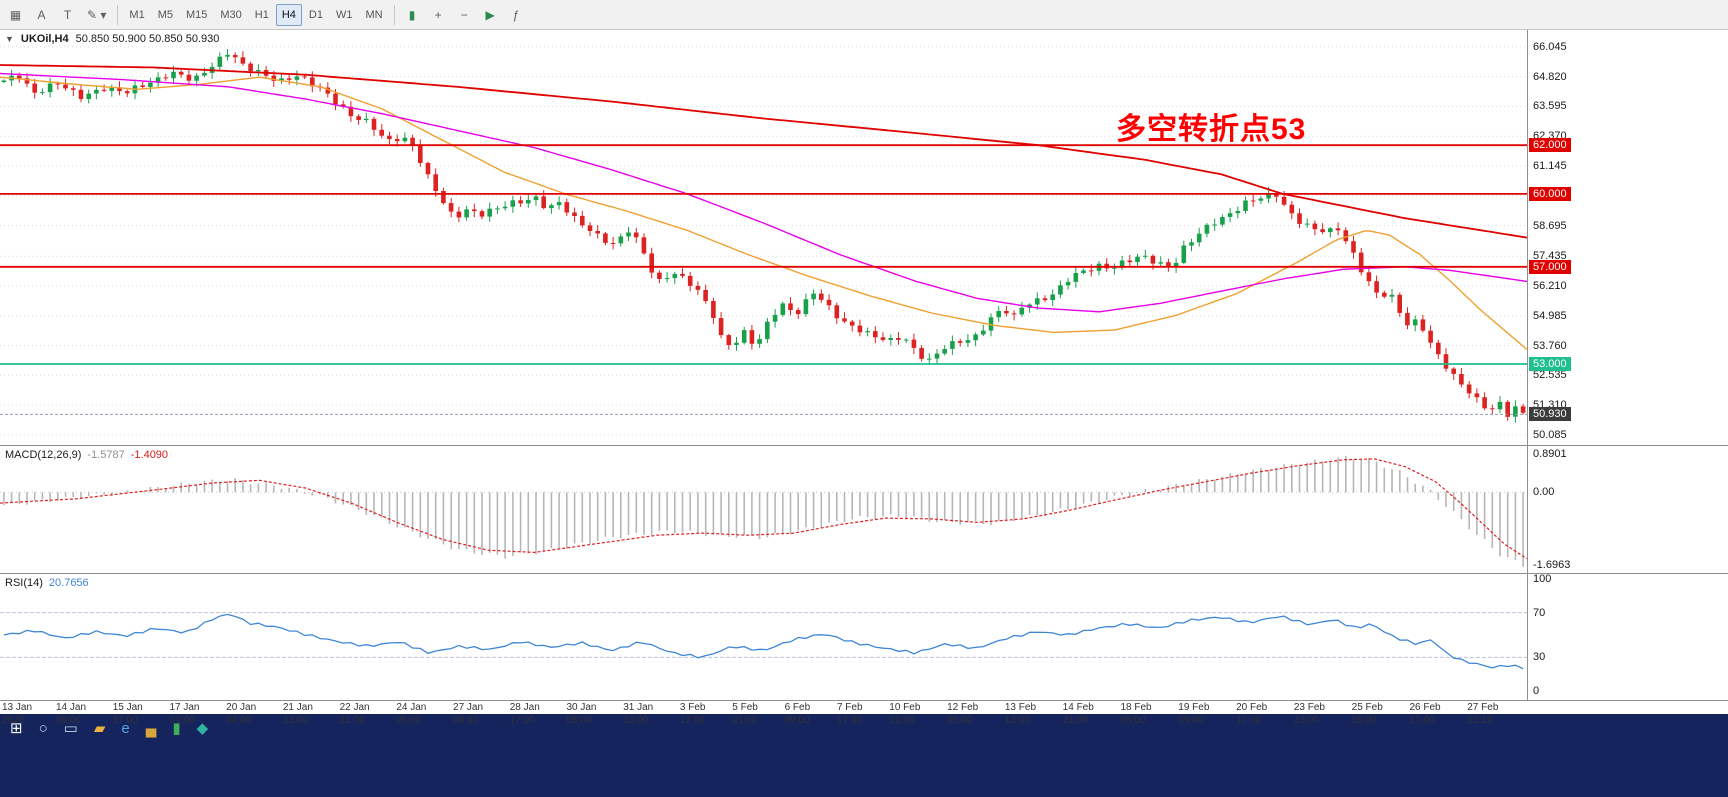 The width and height of the screenshot is (1728, 797). What do you see at coordinates (692, 714) in the screenshot?
I see `time-axis-label: 3 Feb 17:00` at bounding box center [692, 714].